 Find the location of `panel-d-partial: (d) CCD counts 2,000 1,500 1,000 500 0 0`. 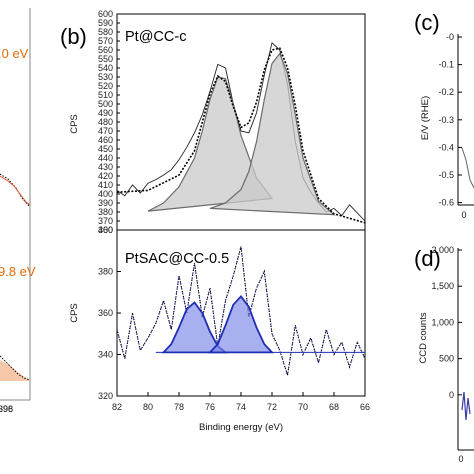

panel-d-partial: (d) CCD counts 2,000 1,500 1,000 500 0 0 is located at coordinates (444, 354).